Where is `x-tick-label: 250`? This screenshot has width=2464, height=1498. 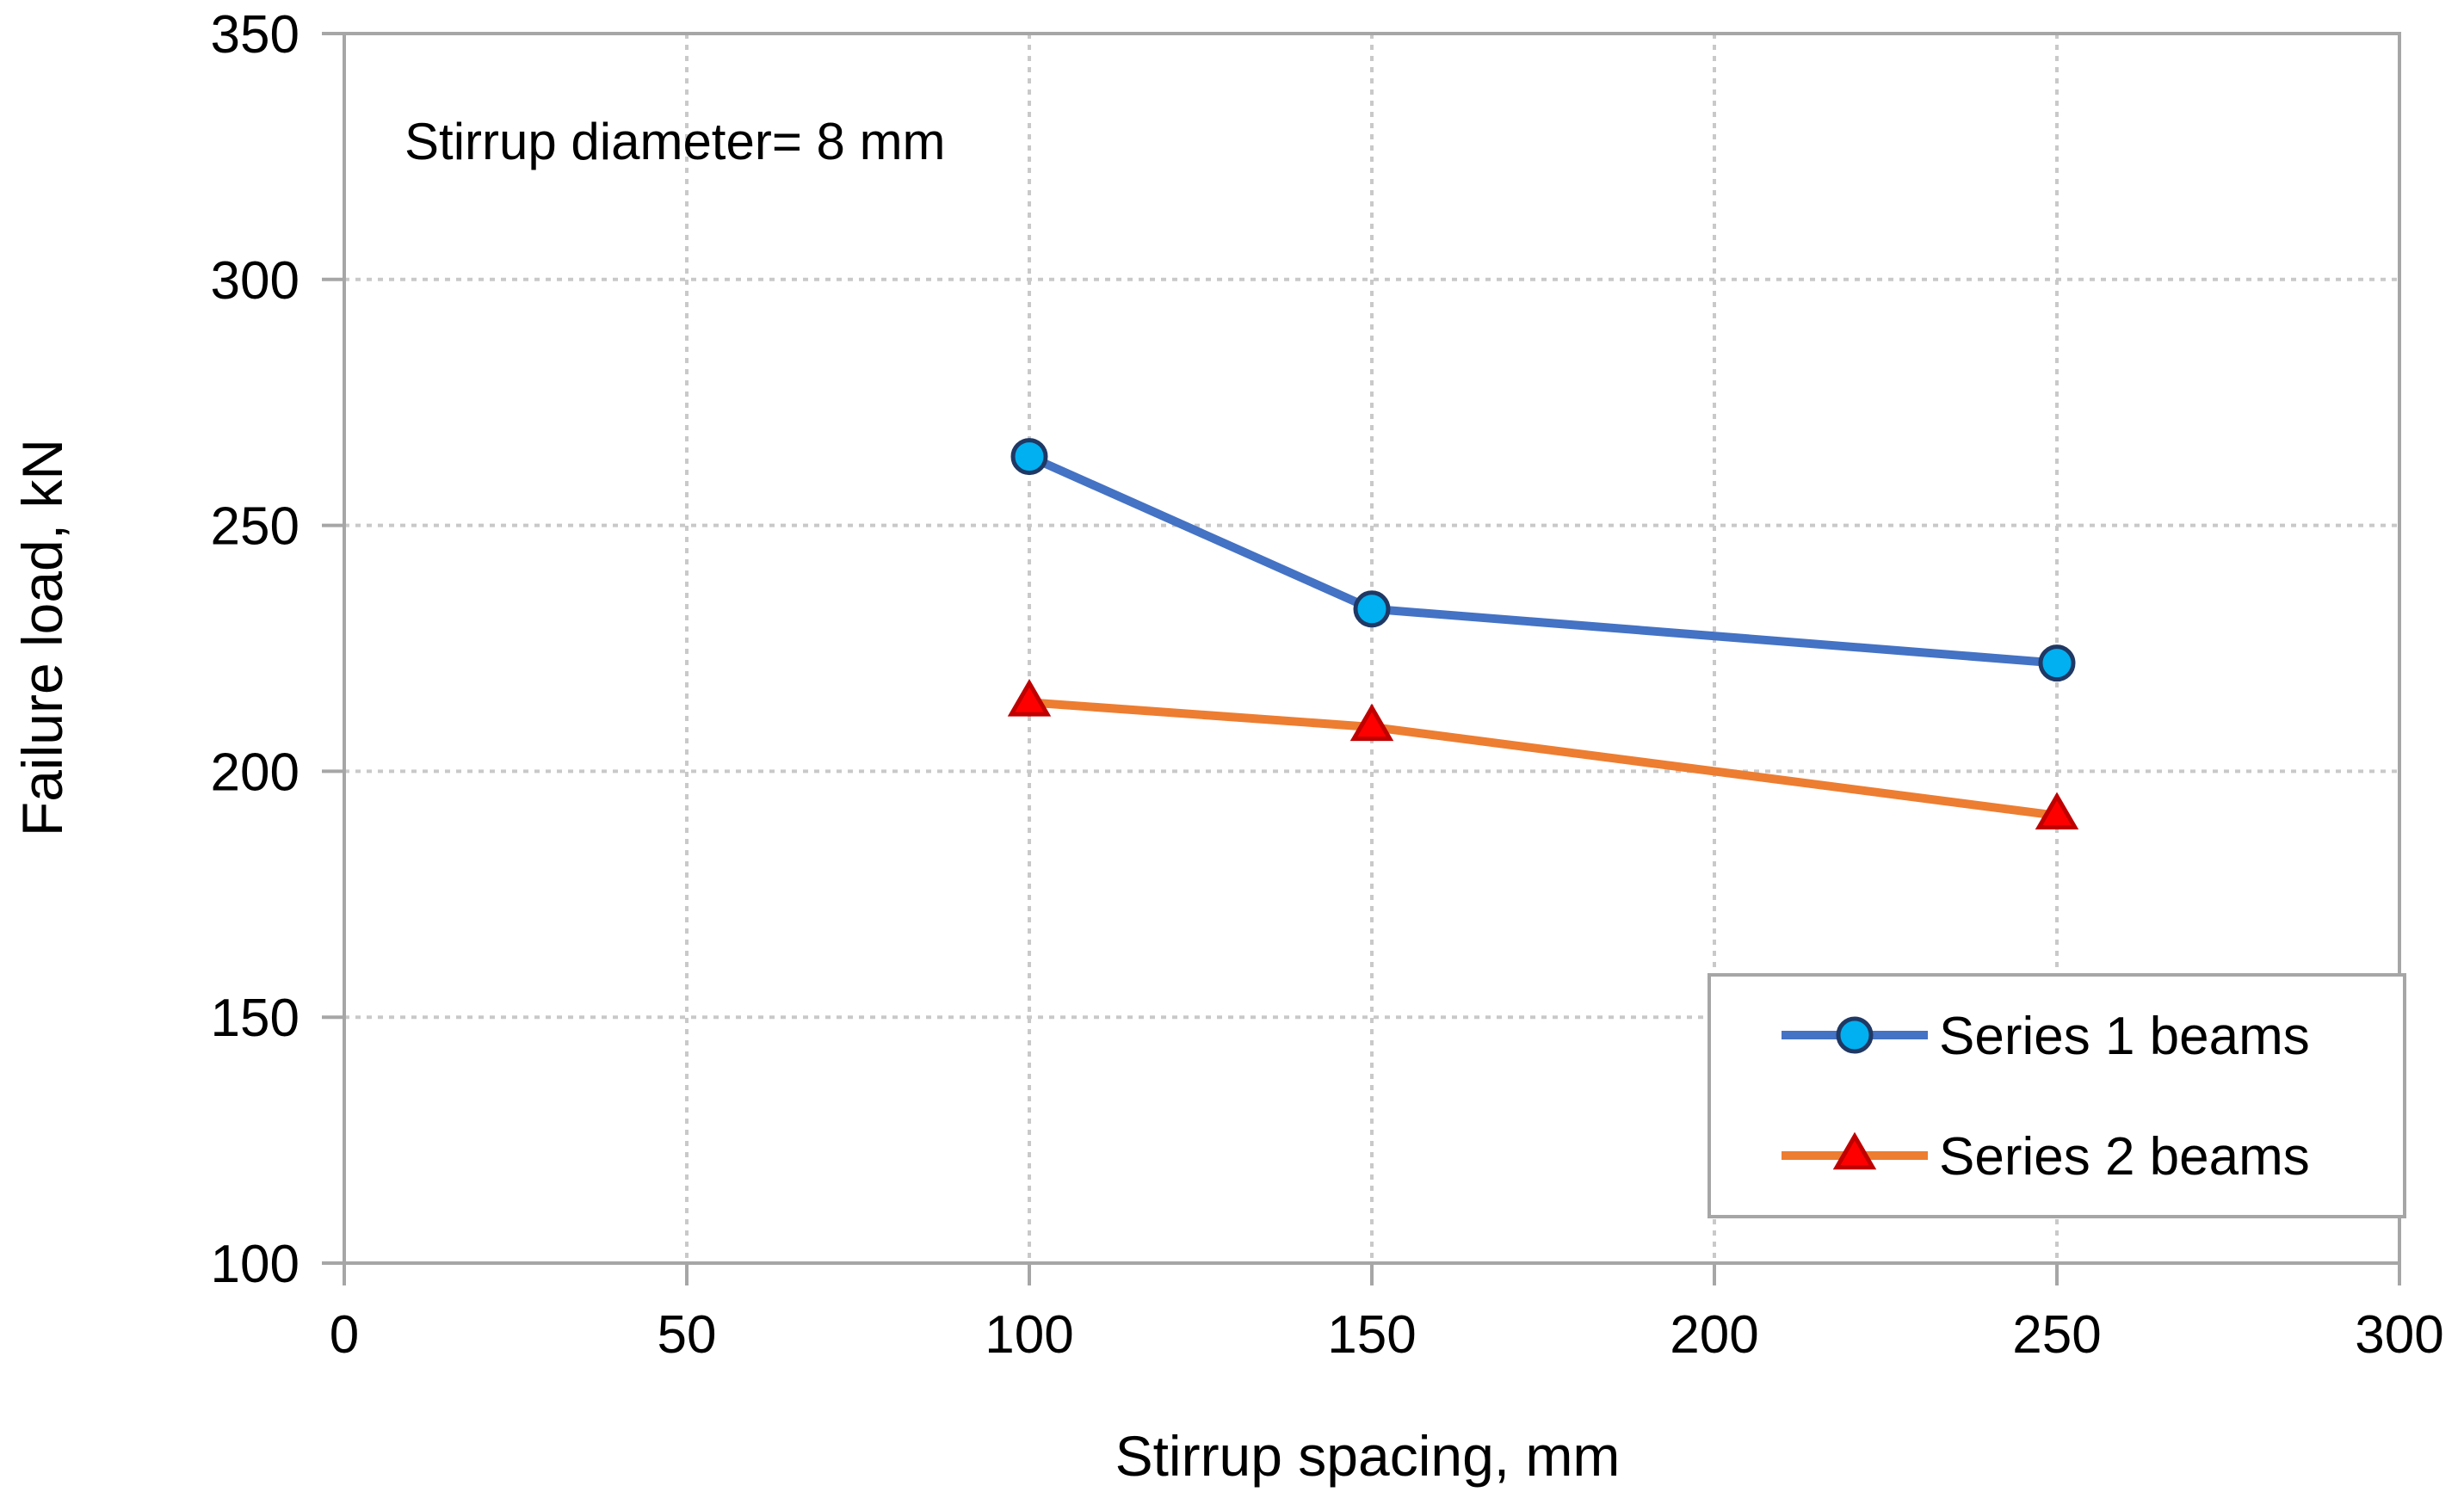 x-tick-label: 250 is located at coordinates (2056, 1335).